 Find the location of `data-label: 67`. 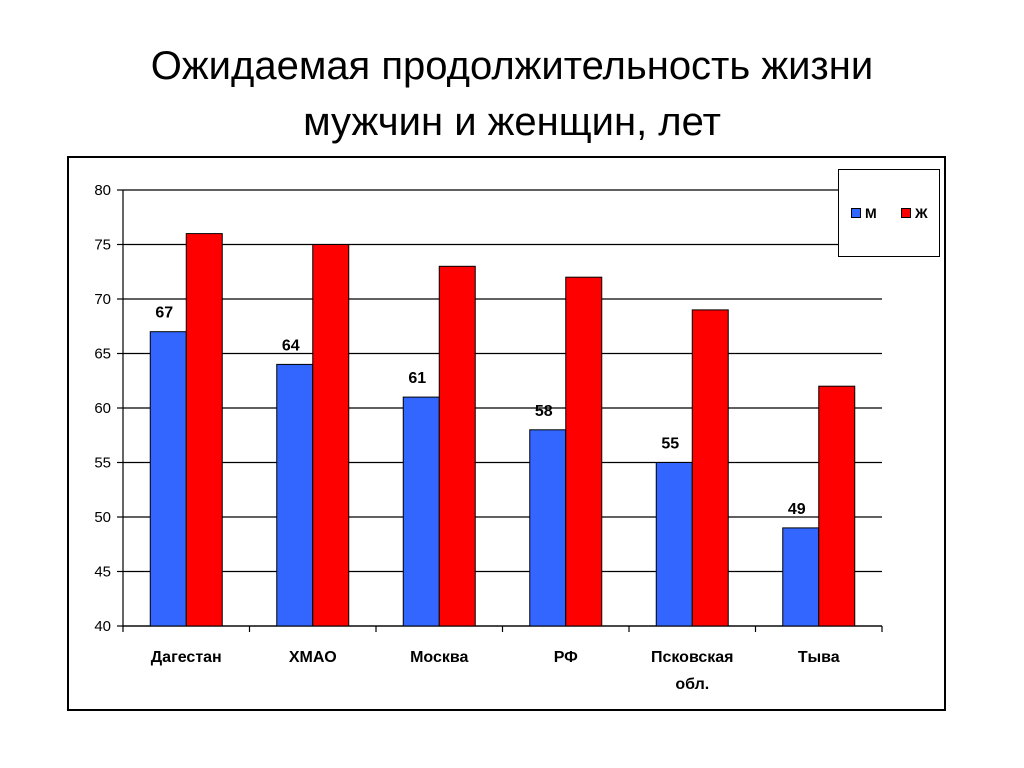

data-label: 67 is located at coordinates (164, 313).